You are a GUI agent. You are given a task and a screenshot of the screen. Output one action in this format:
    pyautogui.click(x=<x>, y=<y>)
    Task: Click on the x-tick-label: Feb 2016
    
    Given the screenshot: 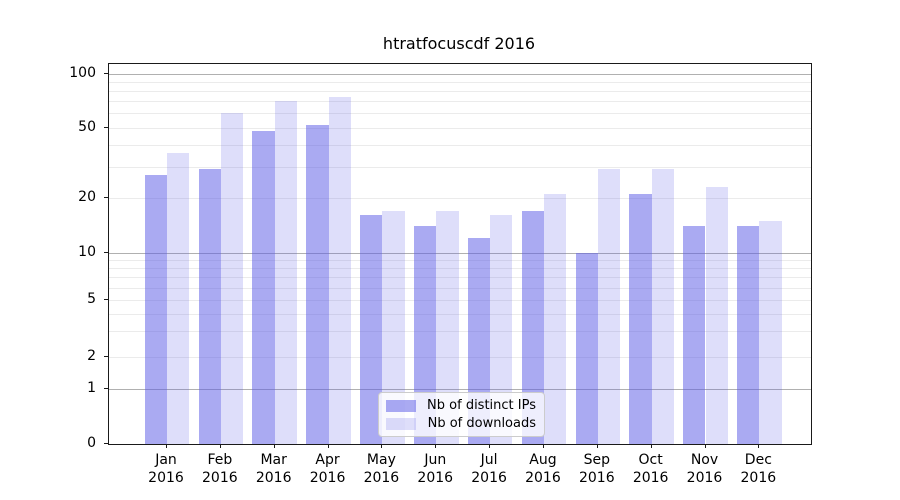 What is the action you would take?
    pyautogui.click(x=220, y=469)
    